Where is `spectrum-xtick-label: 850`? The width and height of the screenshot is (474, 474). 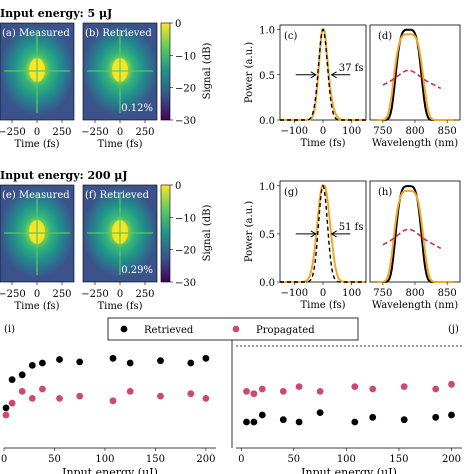
spectrum-xtick-label: 850 is located at coordinates (447, 131).